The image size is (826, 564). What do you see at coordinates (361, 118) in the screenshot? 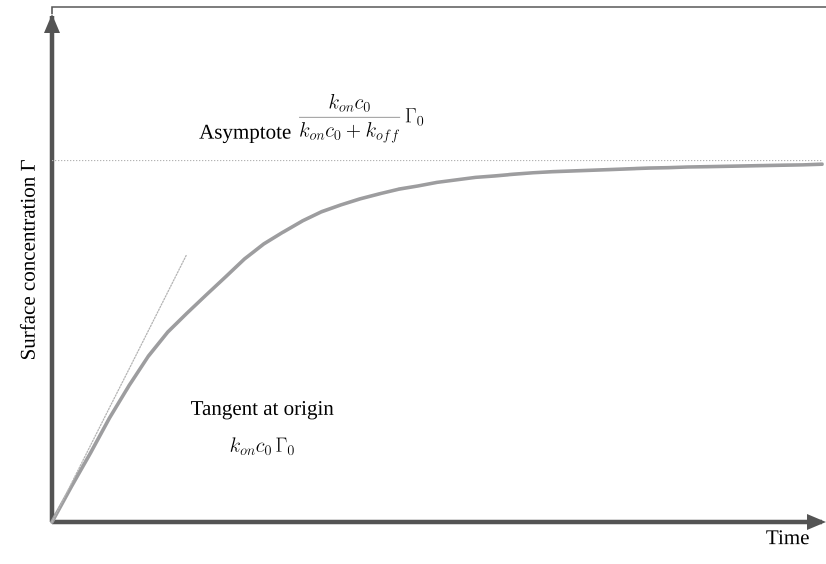
I see `text: $\frac{k_{on}c_0}{k_{on}c_0+k_{off}}\,\Gamma_0$` at bounding box center [361, 118].